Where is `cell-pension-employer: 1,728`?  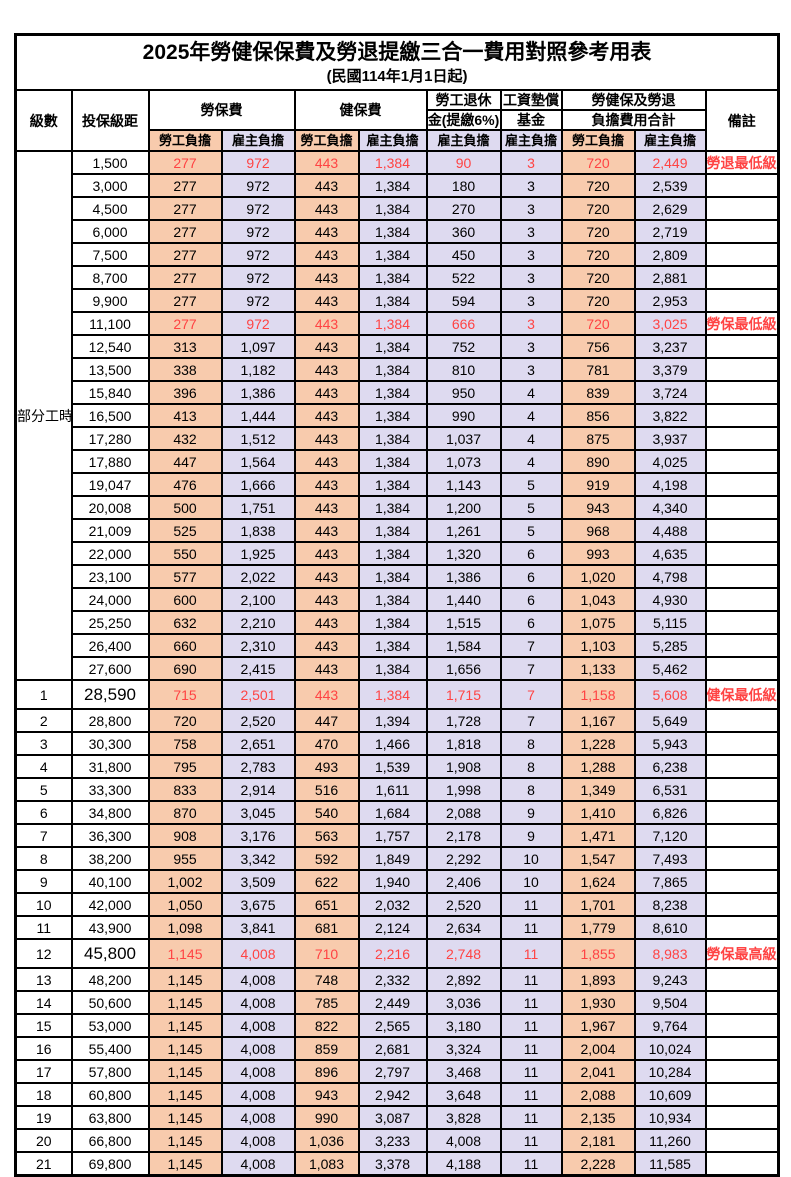 cell-pension-employer: 1,728 is located at coordinates (463, 720).